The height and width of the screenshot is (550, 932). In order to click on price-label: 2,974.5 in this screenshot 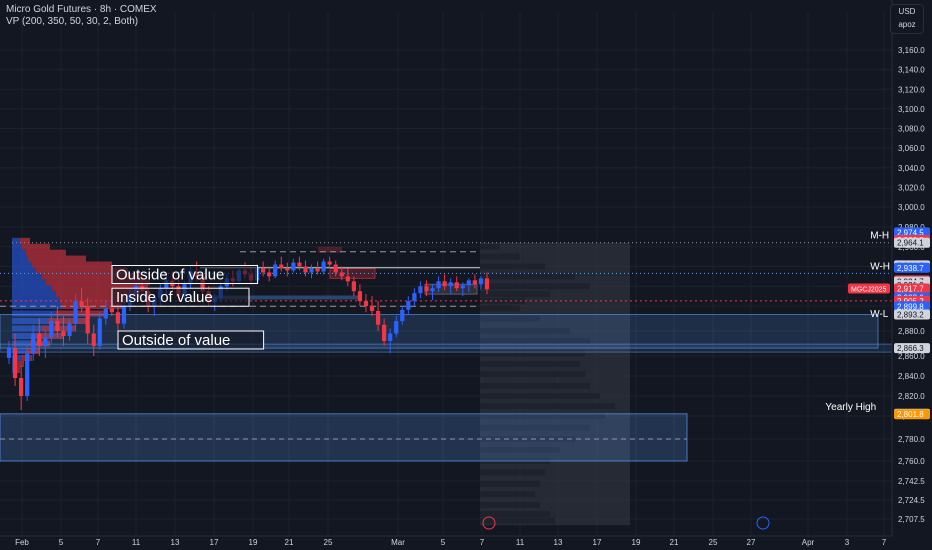, I will do `click(910, 232)`.